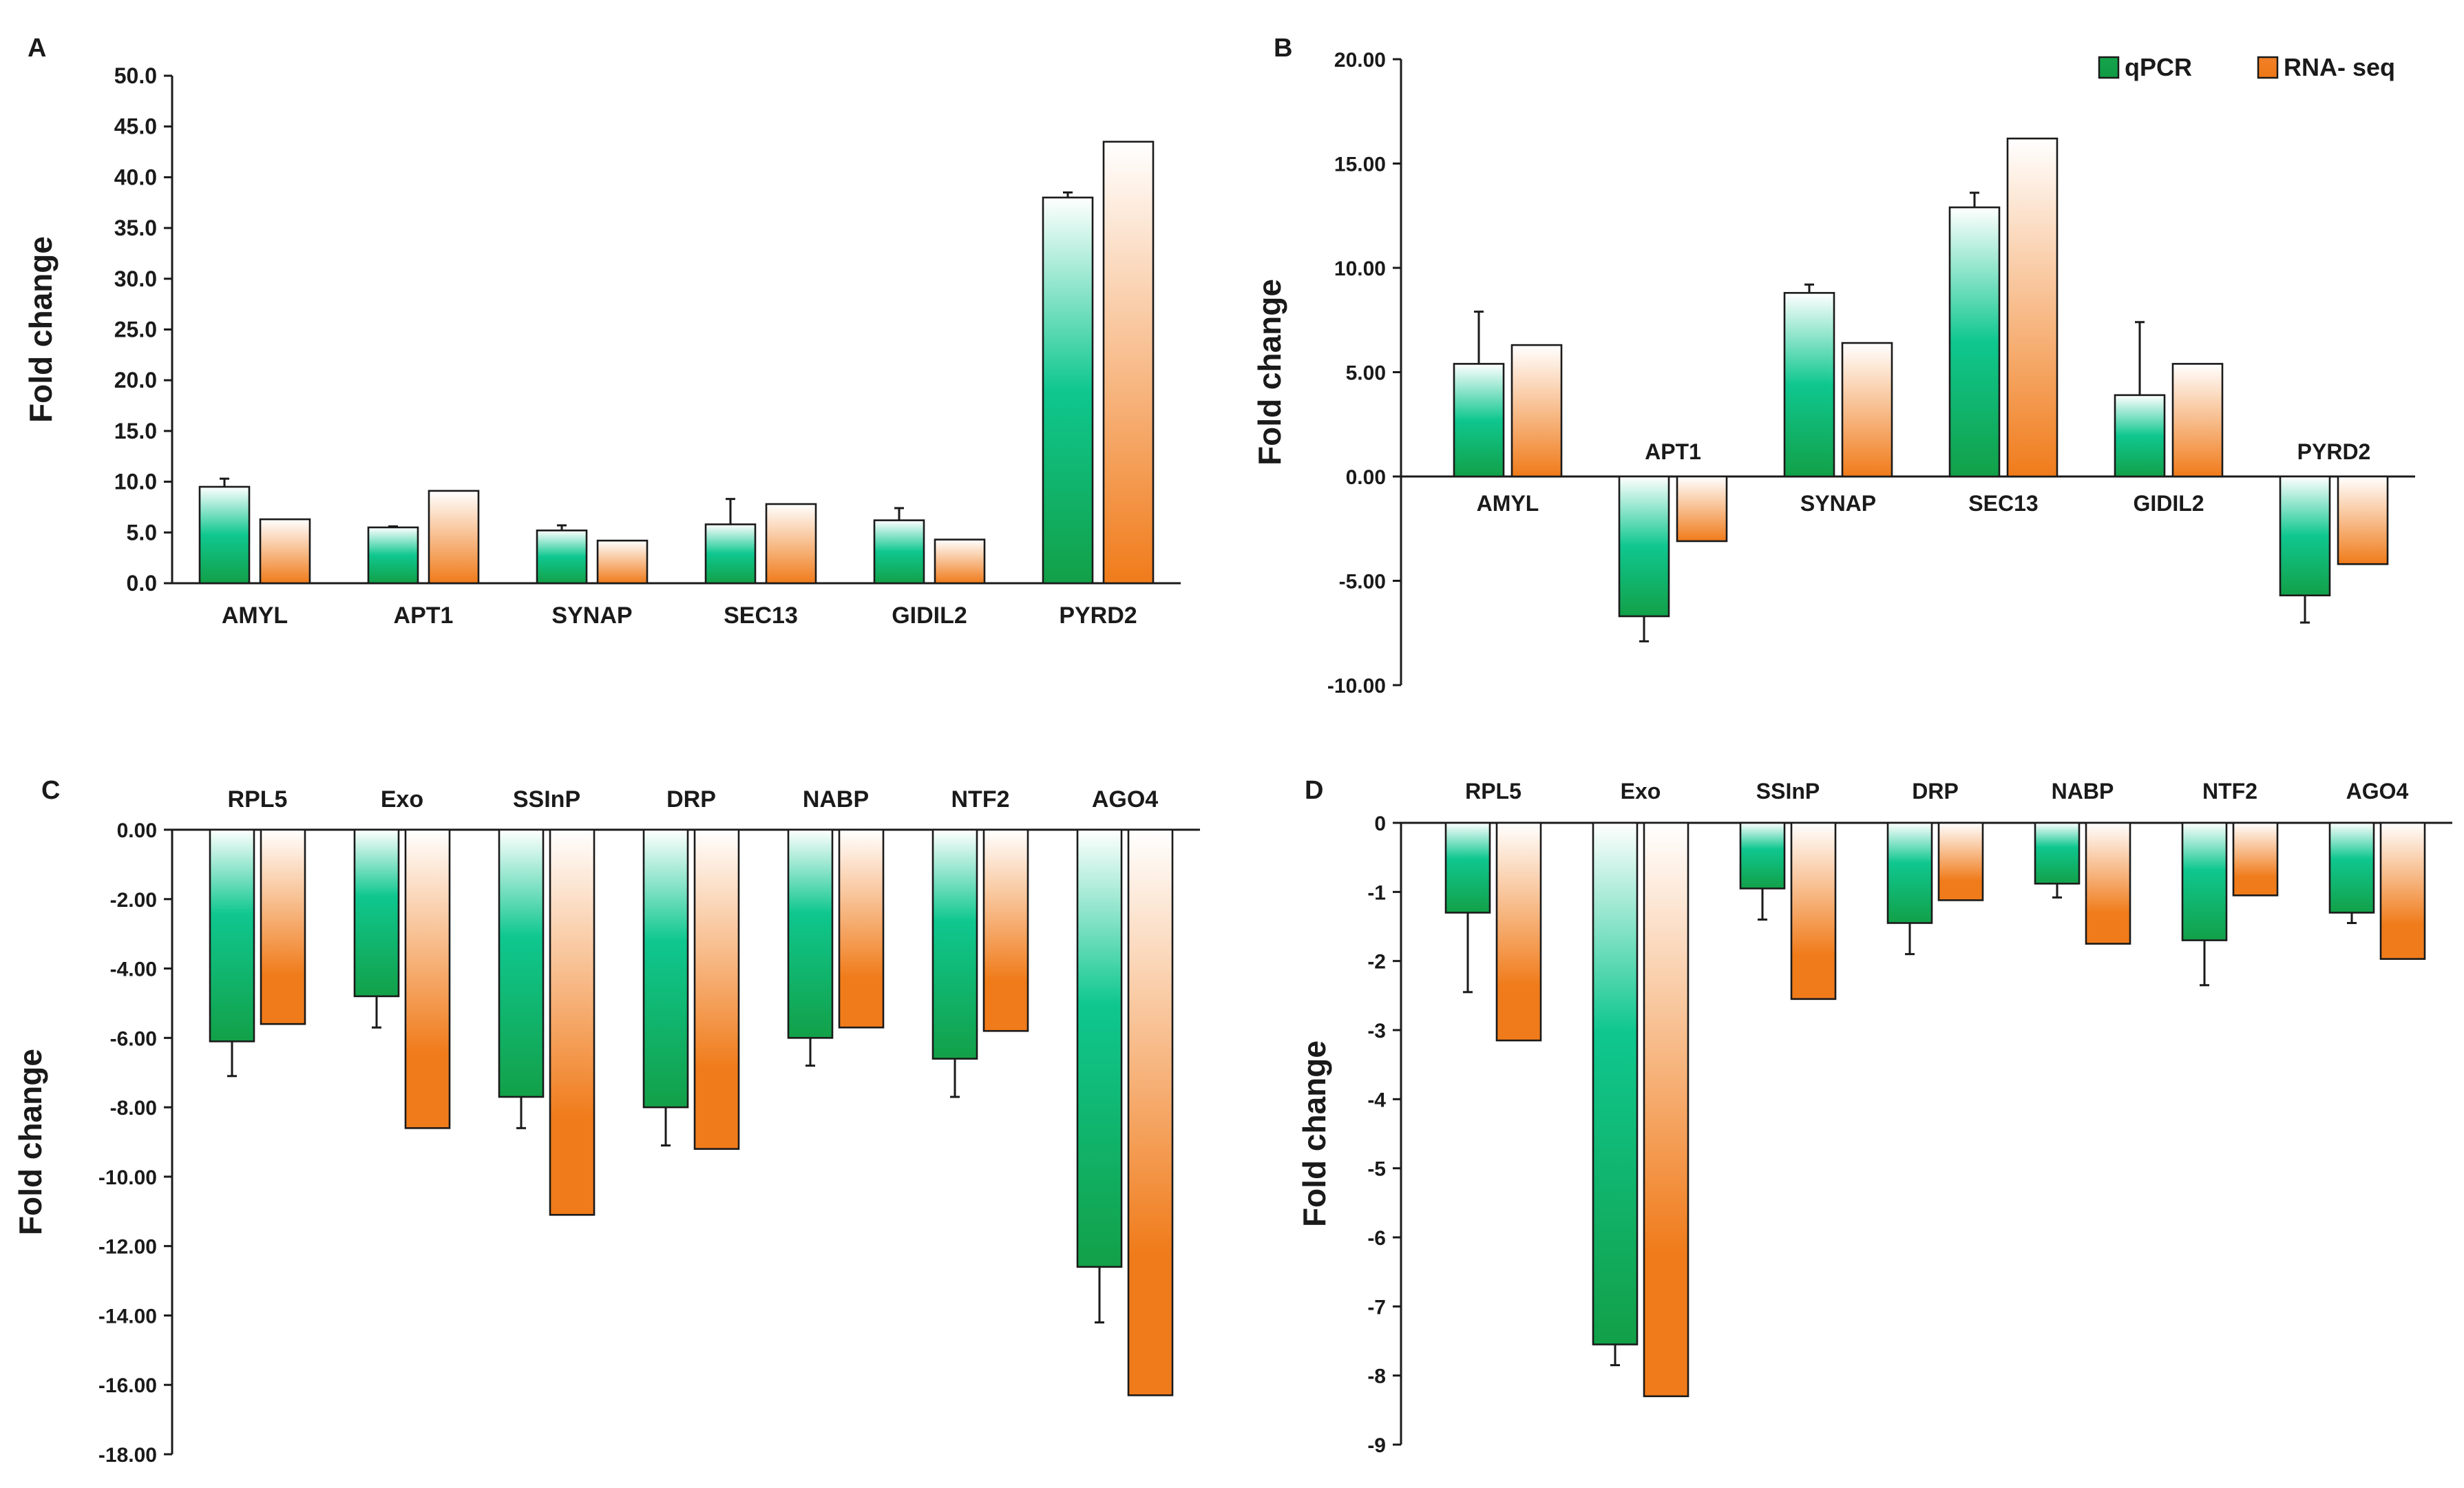 The height and width of the screenshot is (1488, 2464). I want to click on bar-qpcr-gidil2, so click(2140, 436).